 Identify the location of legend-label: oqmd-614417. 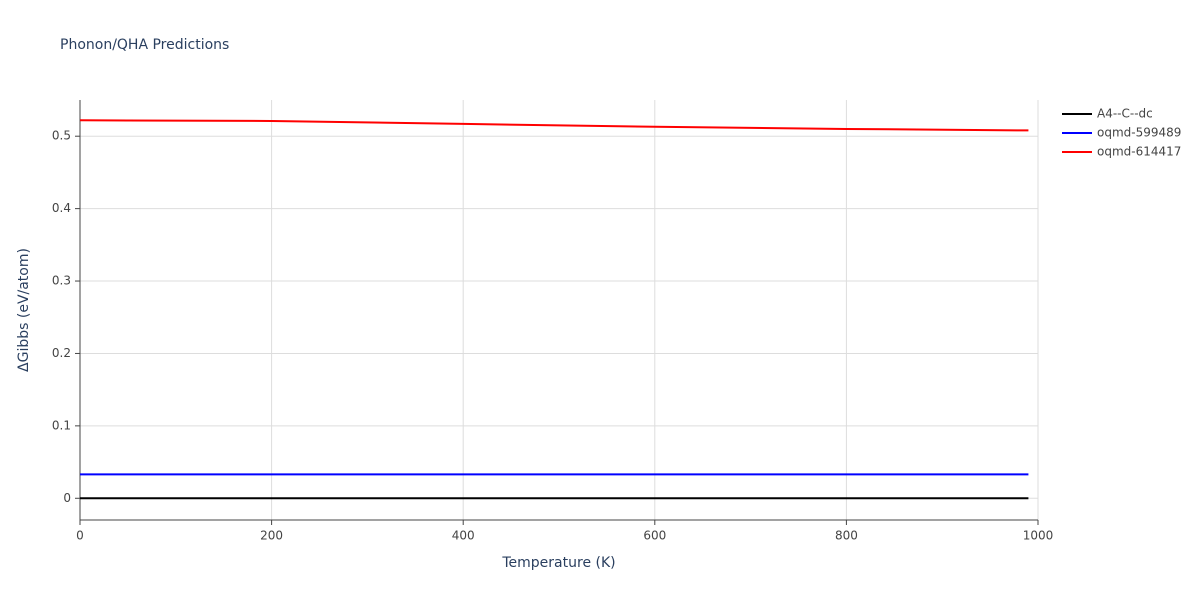
(1139, 152).